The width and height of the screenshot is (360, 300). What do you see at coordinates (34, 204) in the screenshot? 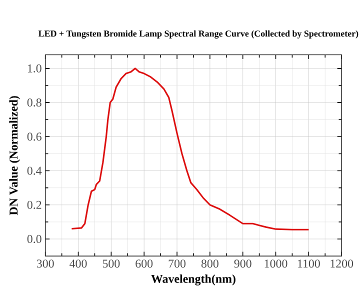
I see `y-tick-label: 0.2` at bounding box center [34, 204].